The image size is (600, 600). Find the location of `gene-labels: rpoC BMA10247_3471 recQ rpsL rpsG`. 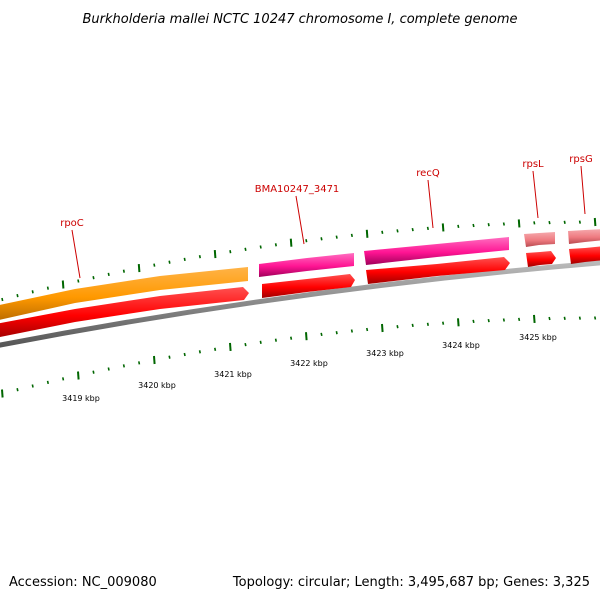

gene-labels: rpoC BMA10247_3471 recQ rpsL rpsG is located at coordinates (326, 191).